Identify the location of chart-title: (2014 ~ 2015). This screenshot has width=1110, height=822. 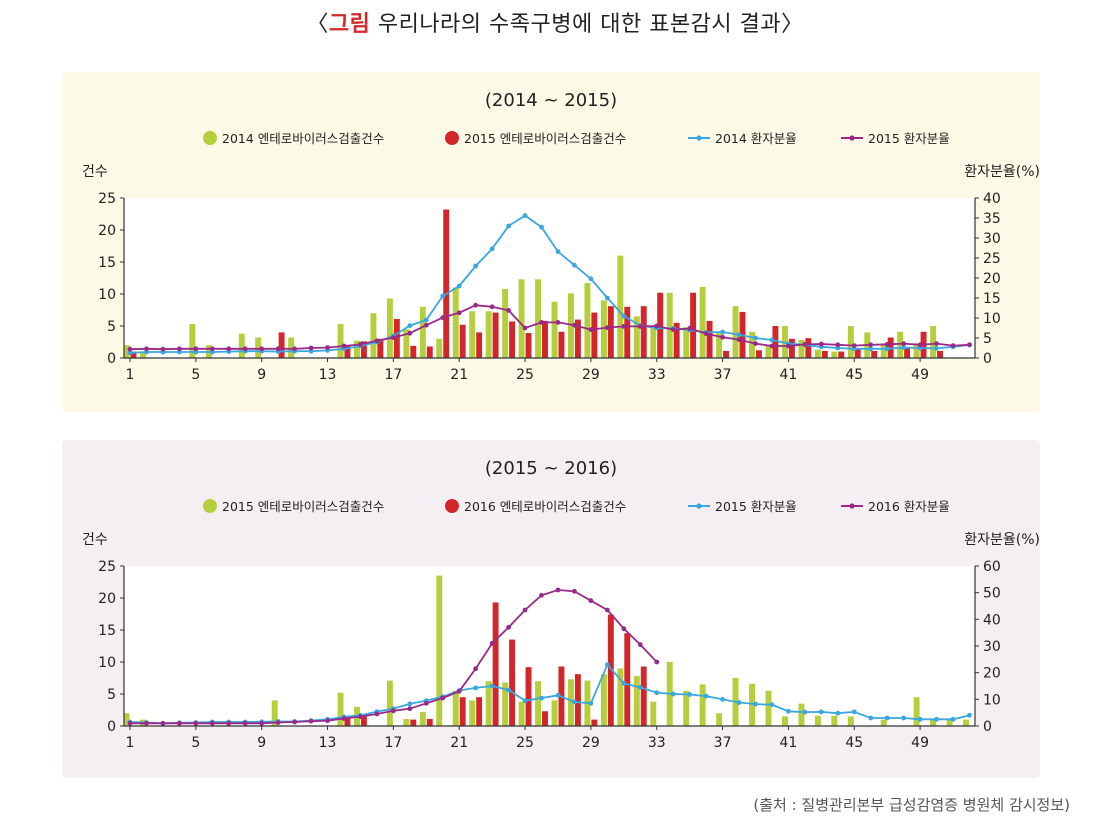
(551, 100).